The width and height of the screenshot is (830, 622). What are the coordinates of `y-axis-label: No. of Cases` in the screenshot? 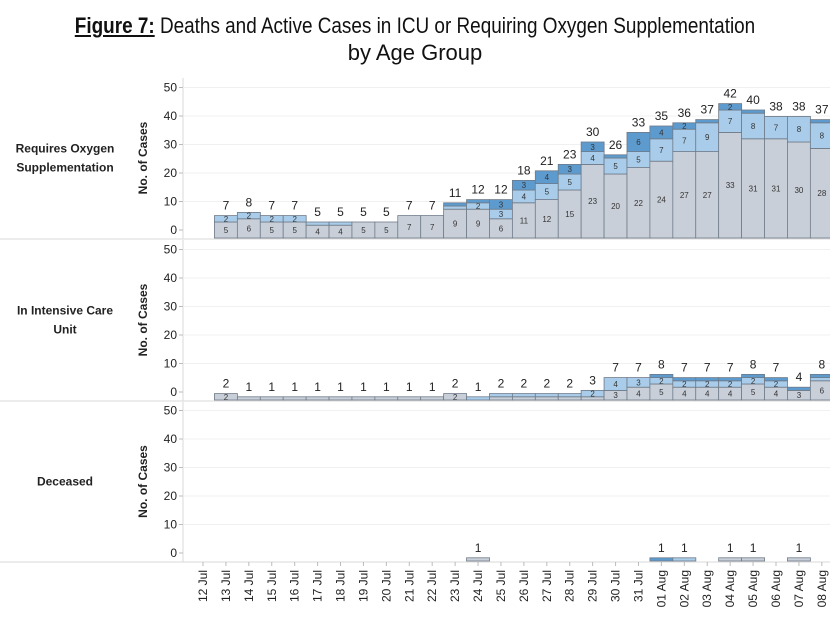 It's located at (143, 319).